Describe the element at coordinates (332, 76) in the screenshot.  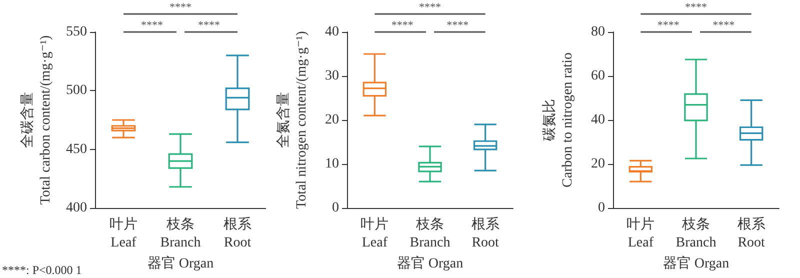
I see `y-tick-label: 30` at that location.